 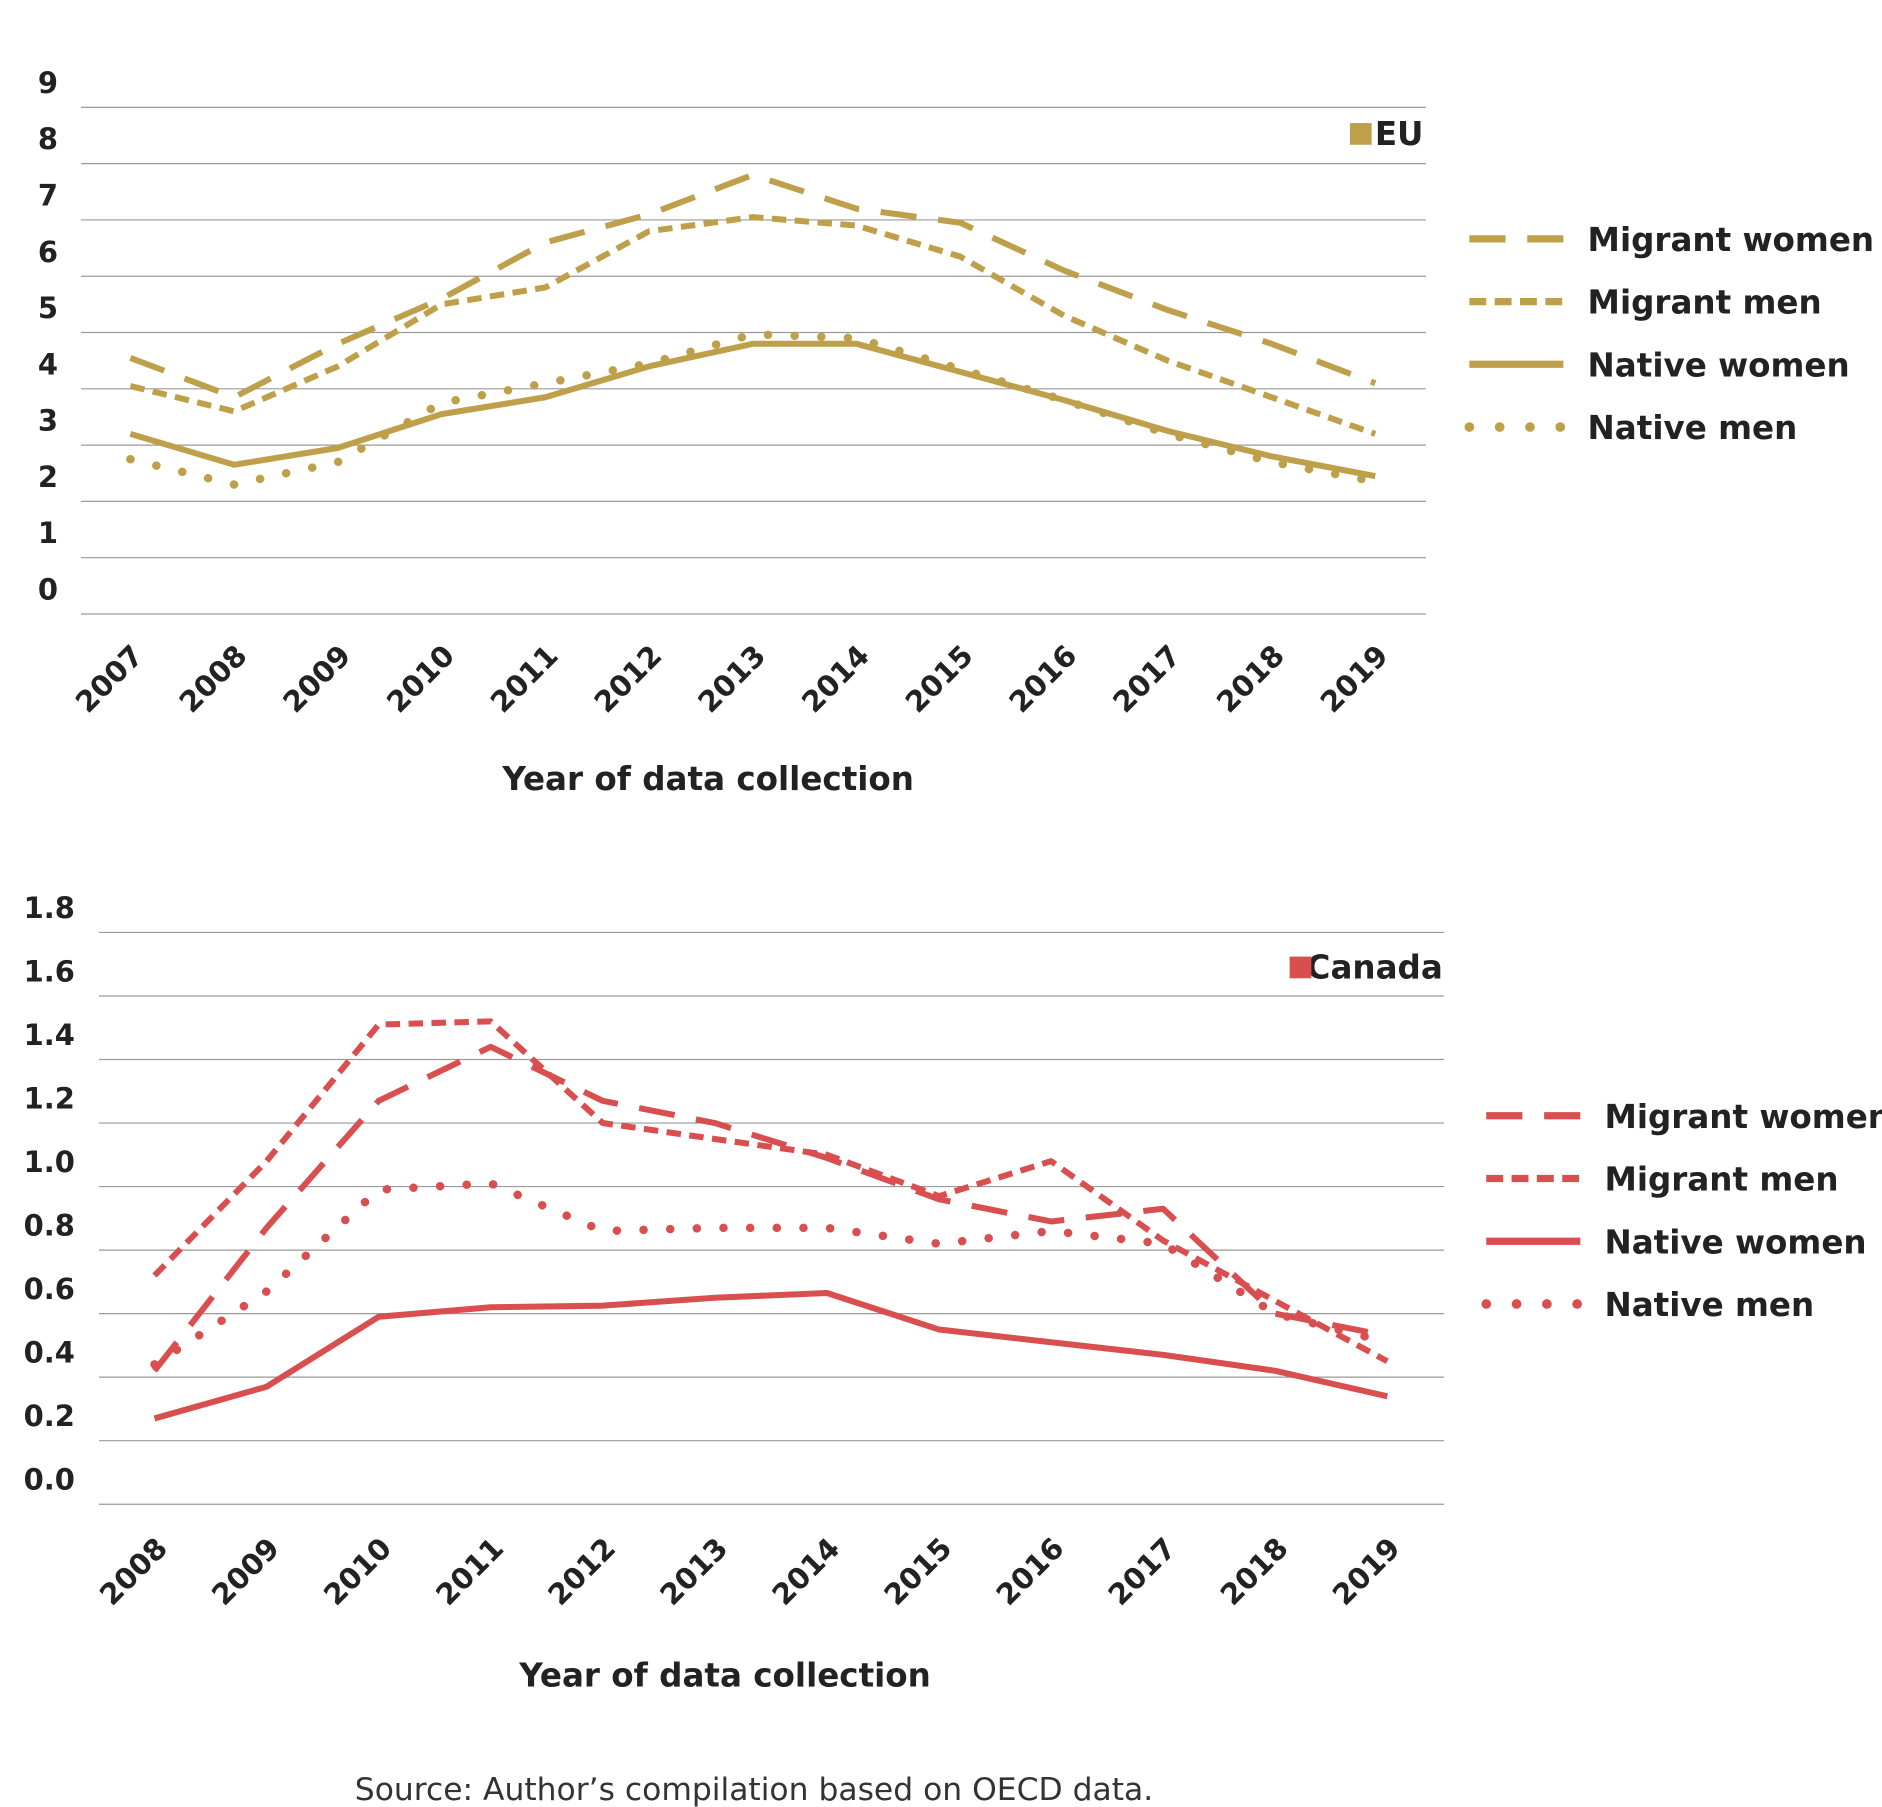 What do you see at coordinates (49, 1416) in the screenshot?
I see `y-tick-label: 0.2` at bounding box center [49, 1416].